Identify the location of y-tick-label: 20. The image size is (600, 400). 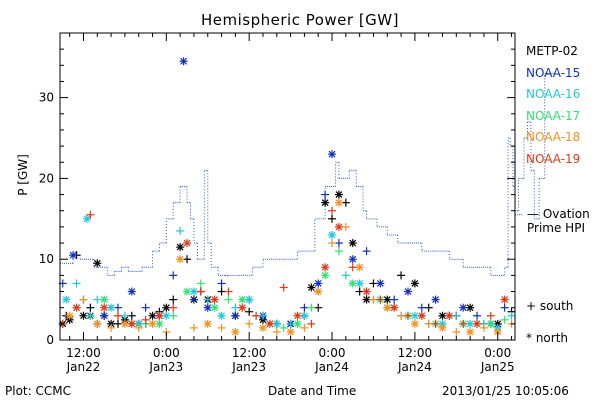
(46, 178).